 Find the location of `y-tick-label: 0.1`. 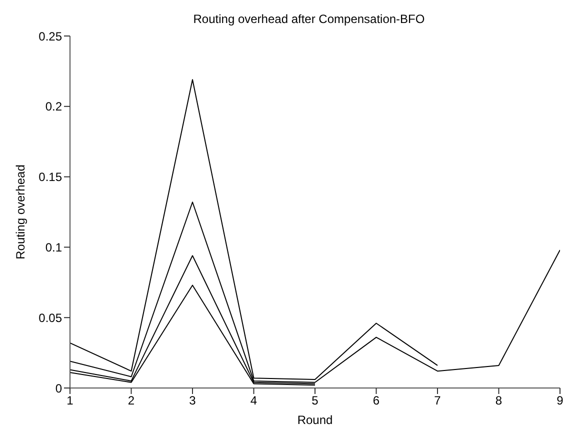

y-tick-label: 0.1 is located at coordinates (53, 247).